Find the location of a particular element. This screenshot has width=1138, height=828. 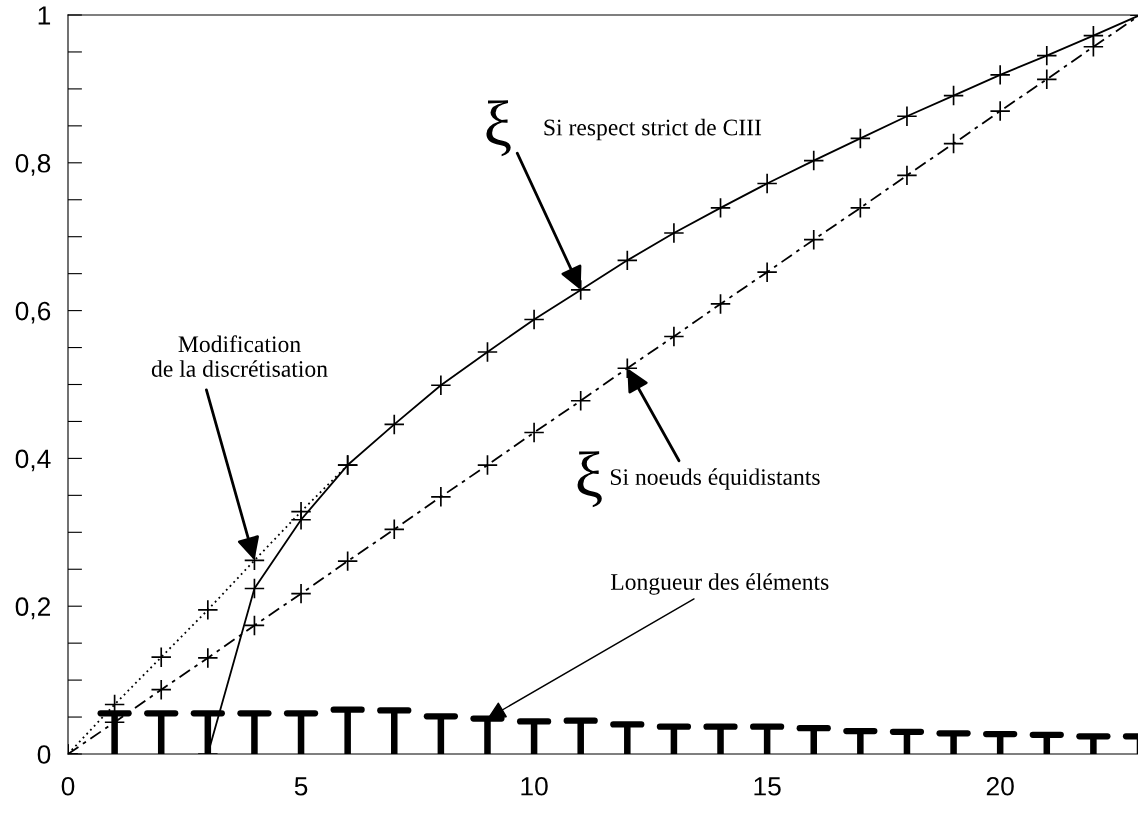

x-tick-label: 15 is located at coordinates (767, 786).